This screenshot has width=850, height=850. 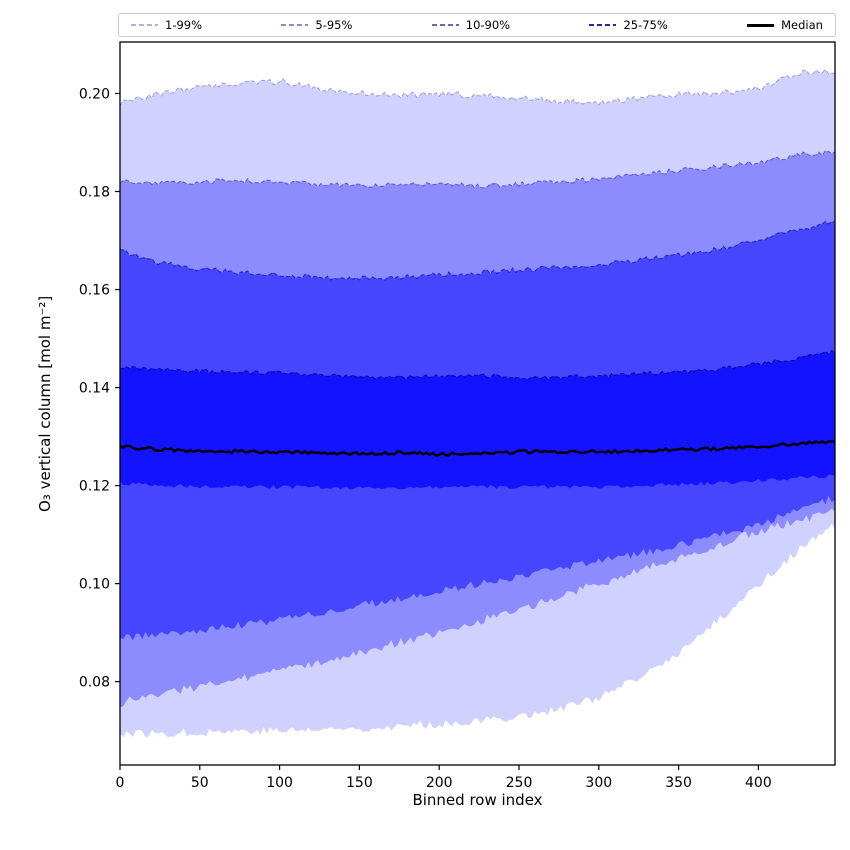 I want to click on legend: 1-99% 5-95% 10-90% 25-75% Median, so click(x=477, y=25).